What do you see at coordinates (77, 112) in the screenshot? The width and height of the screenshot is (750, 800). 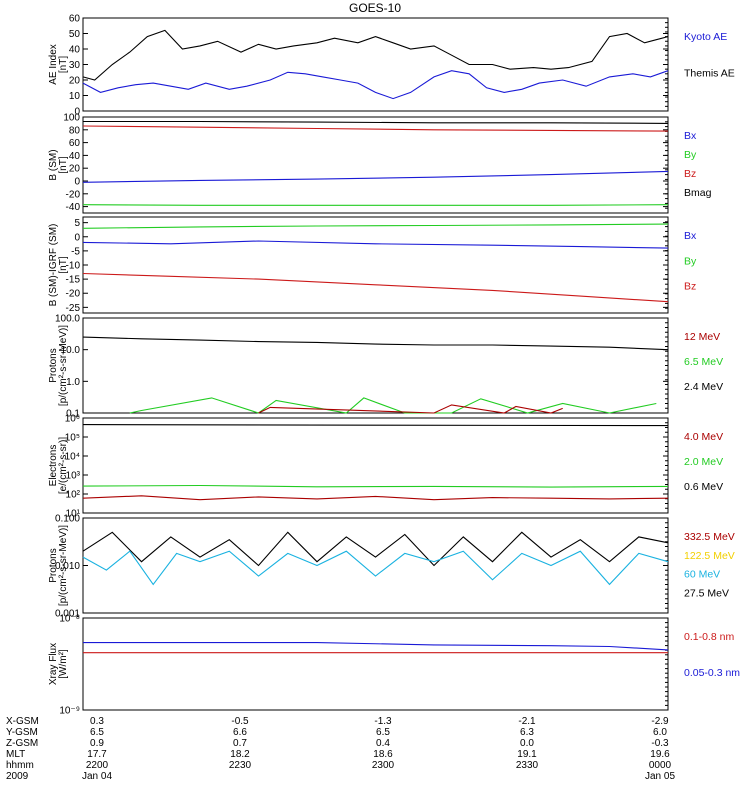 I see `y-tick-label-ae: 0` at bounding box center [77, 112].